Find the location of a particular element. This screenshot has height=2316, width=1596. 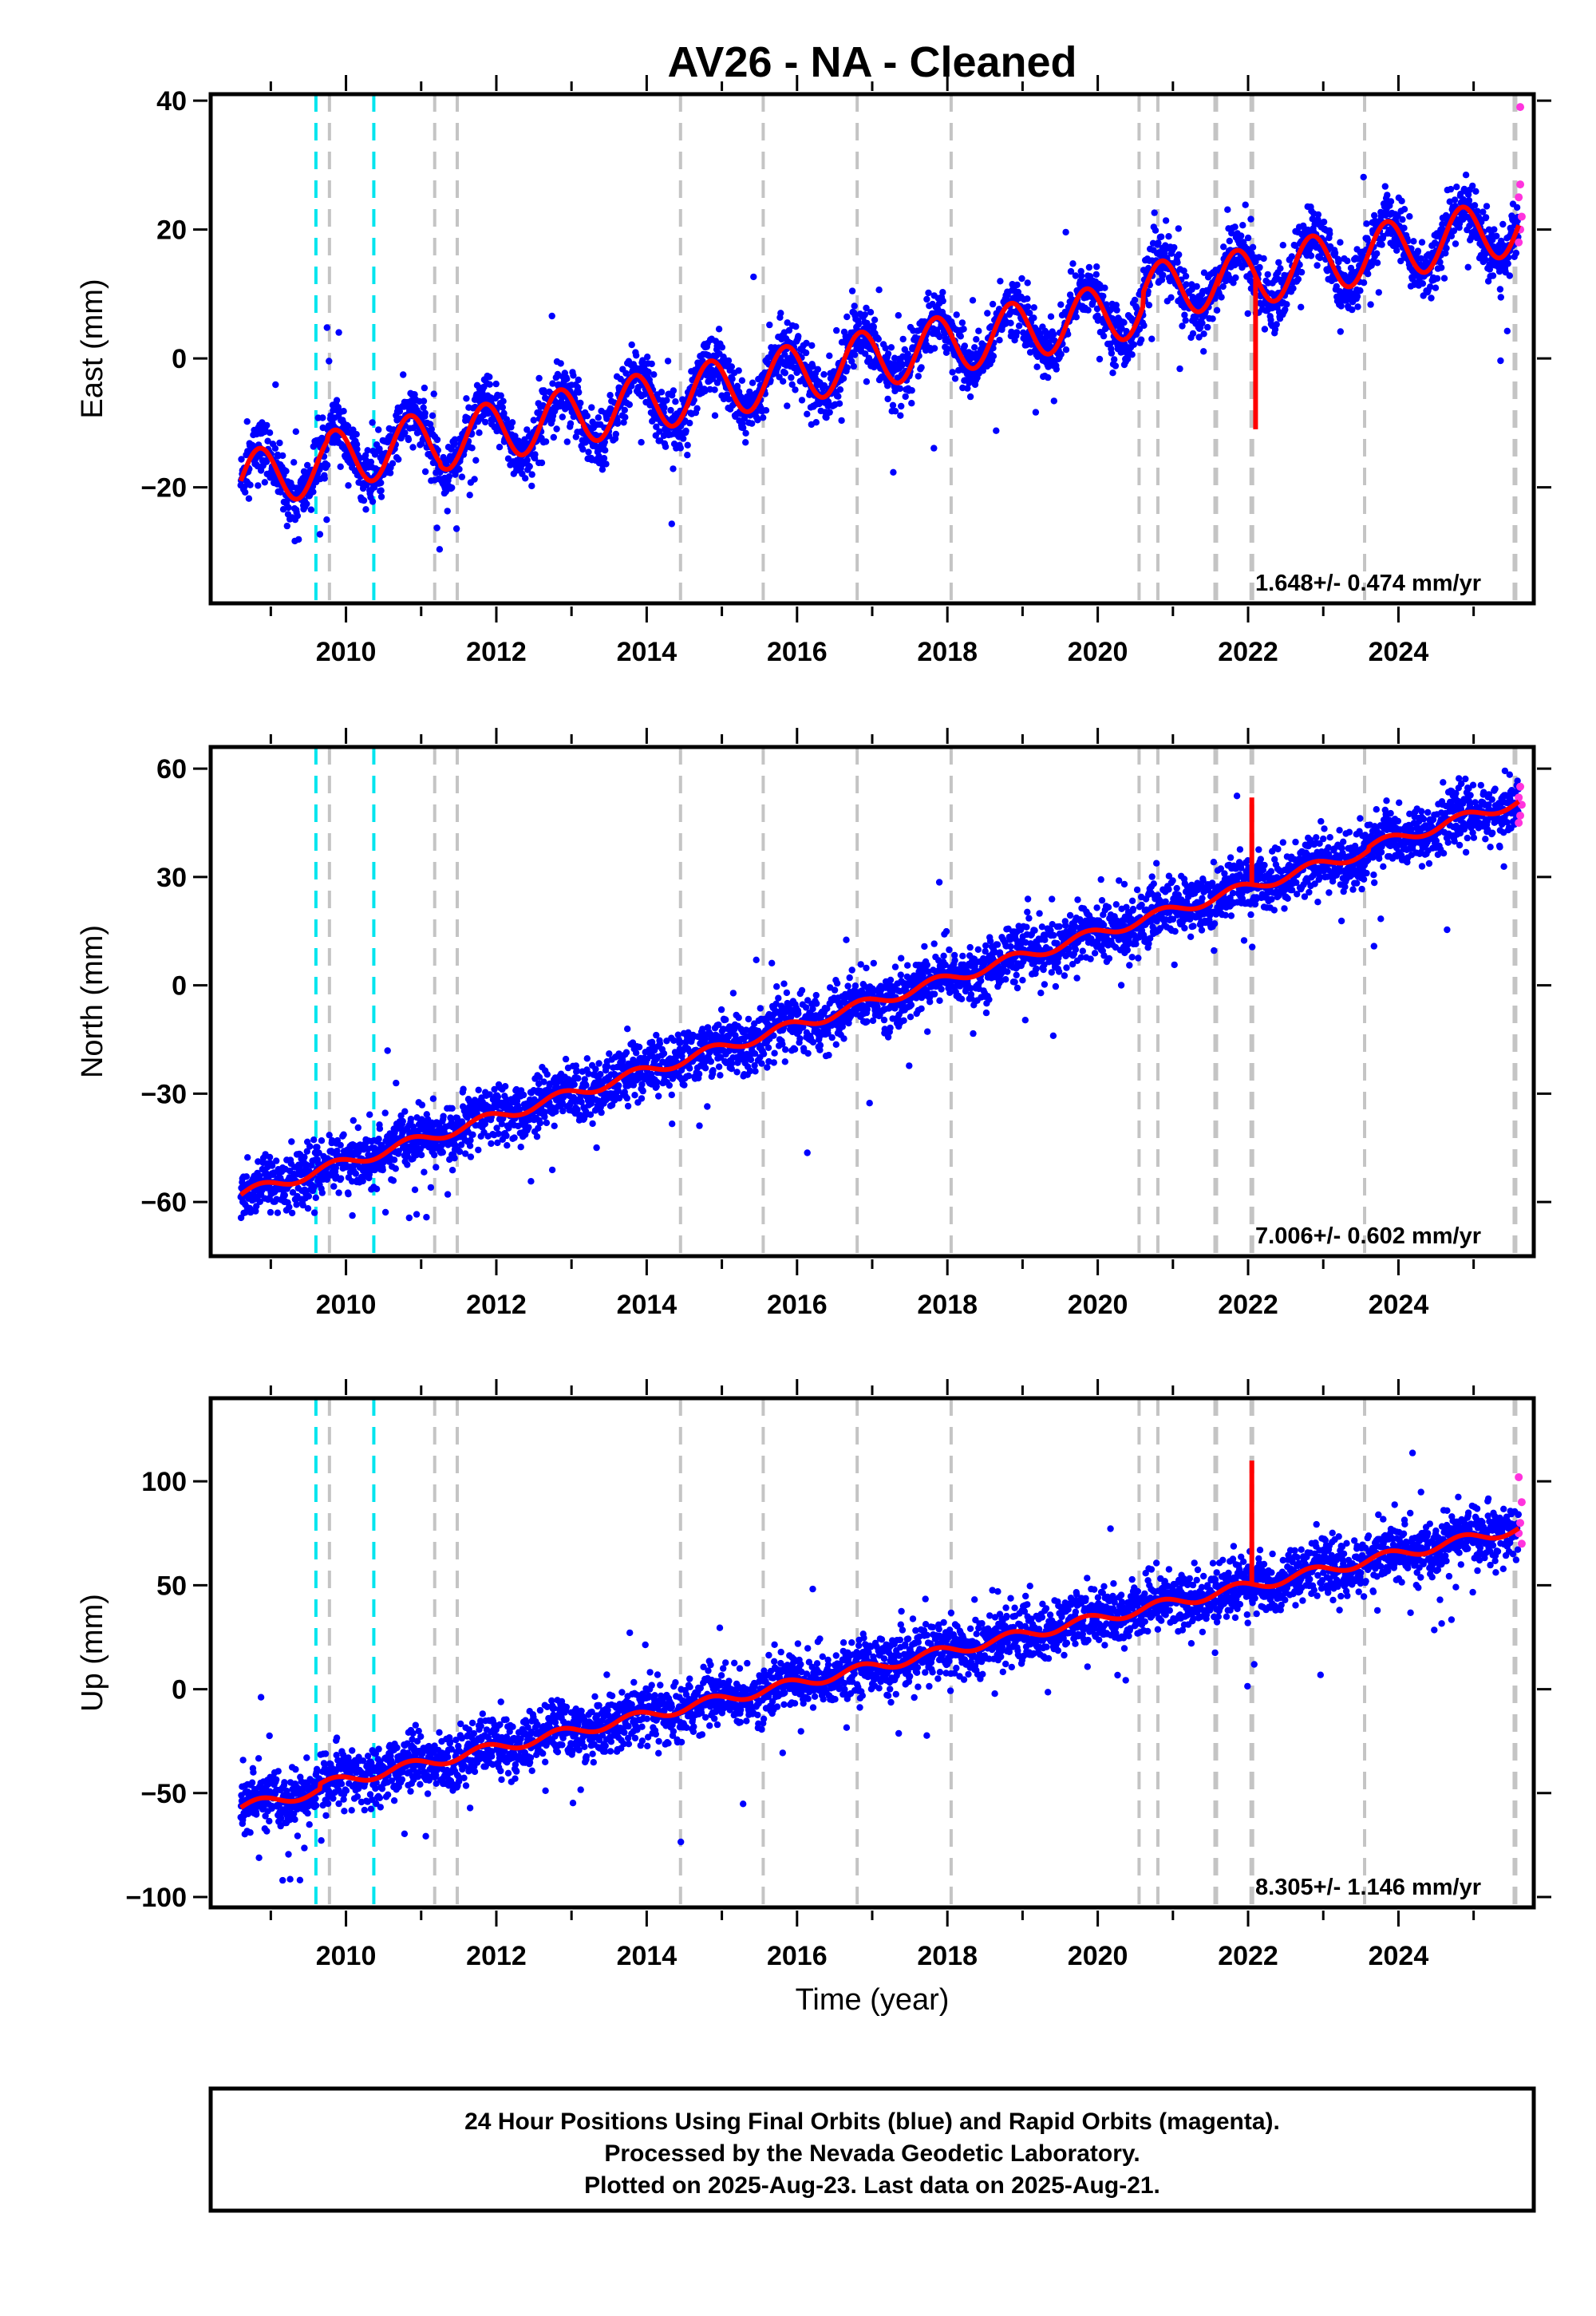

rapid-orbit-point is located at coordinates (1521, 216).